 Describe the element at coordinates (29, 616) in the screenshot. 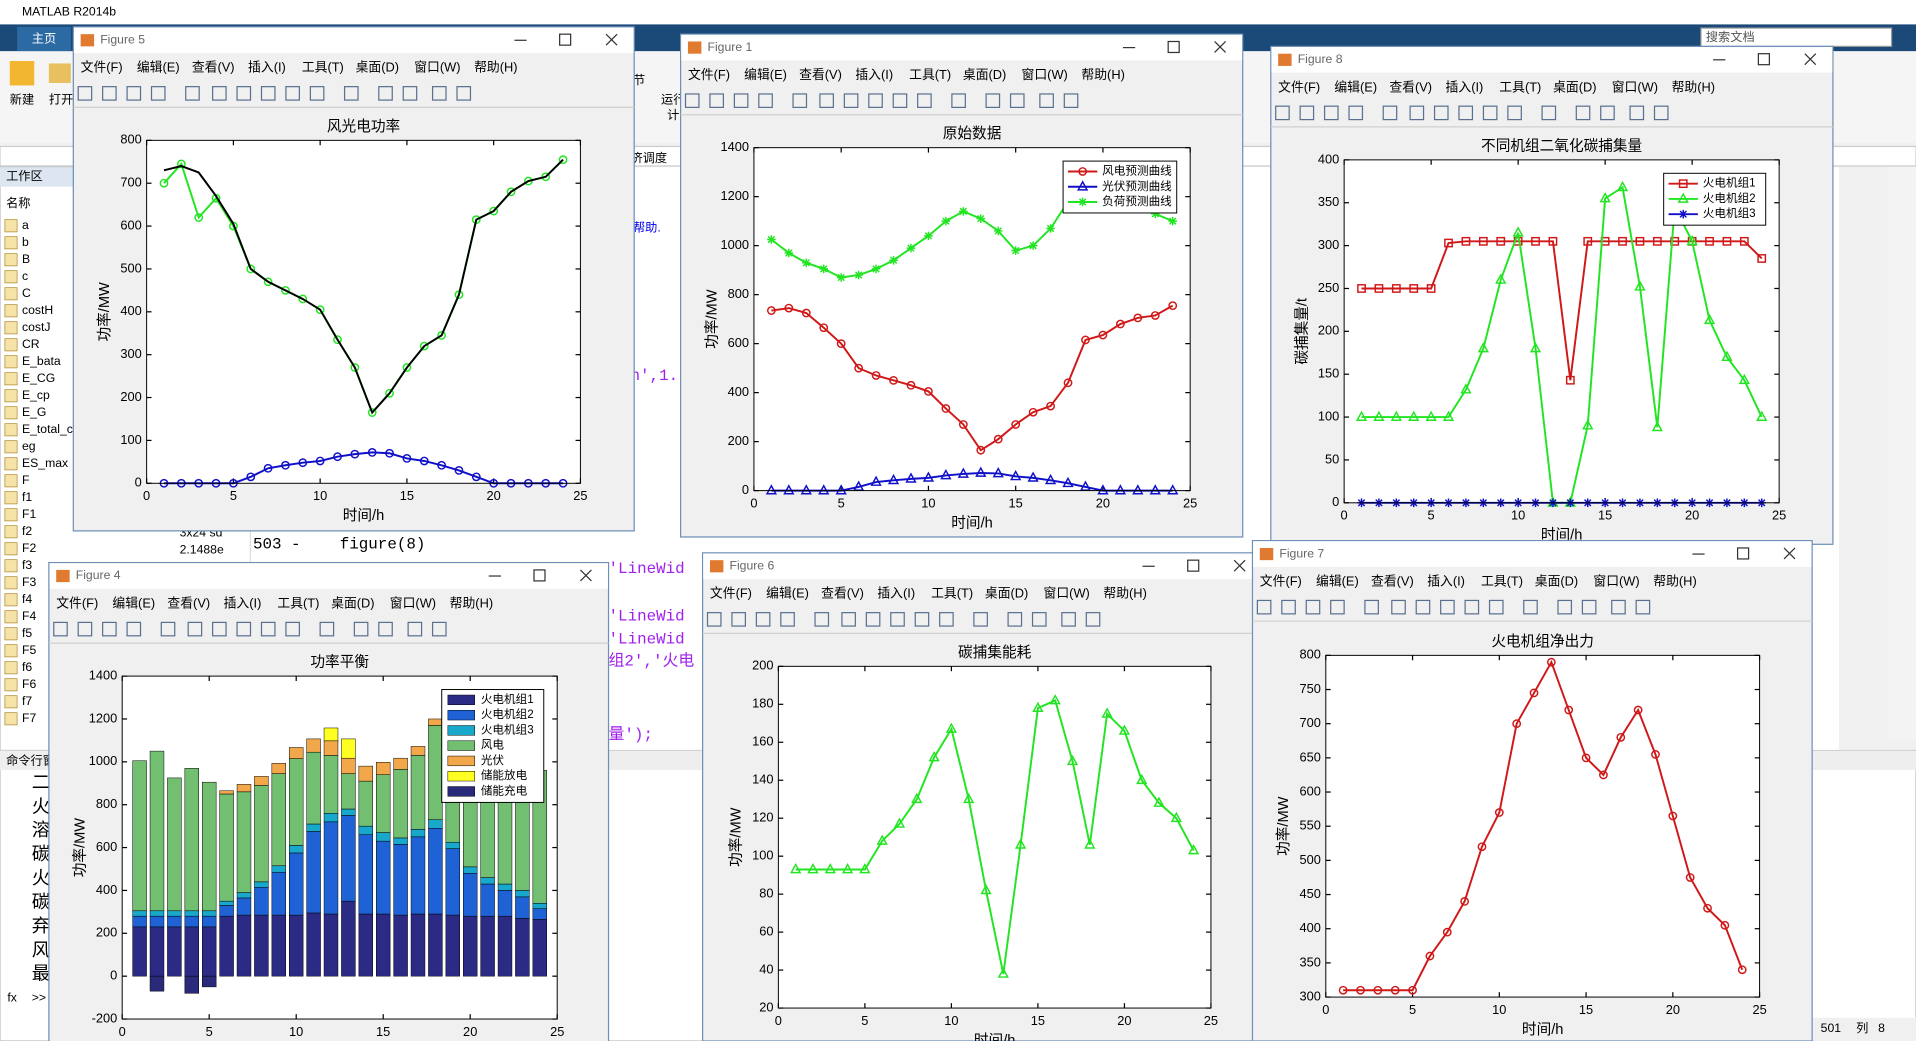

I see `variable-name: F4` at that location.